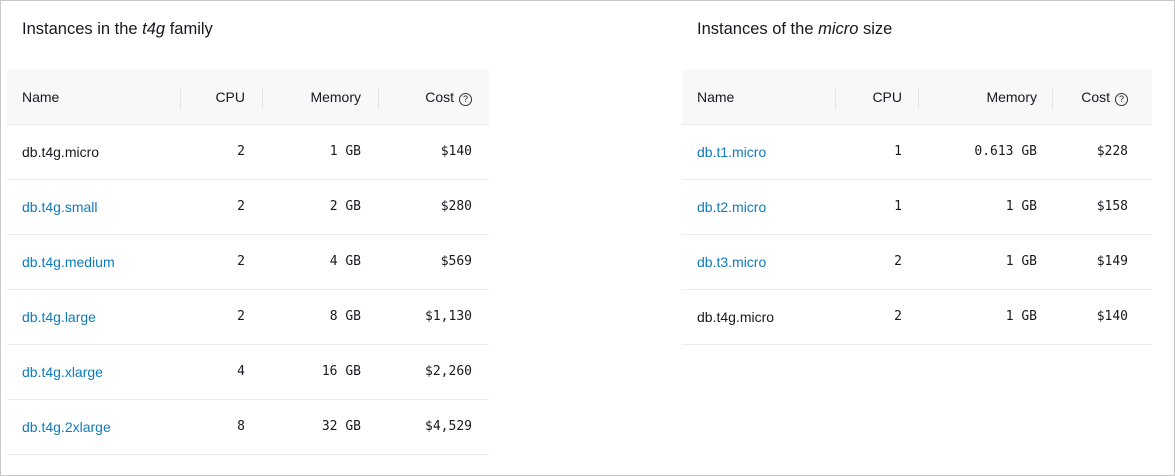 The height and width of the screenshot is (476, 1175). I want to click on memory-value: 2 GB, so click(345, 206).